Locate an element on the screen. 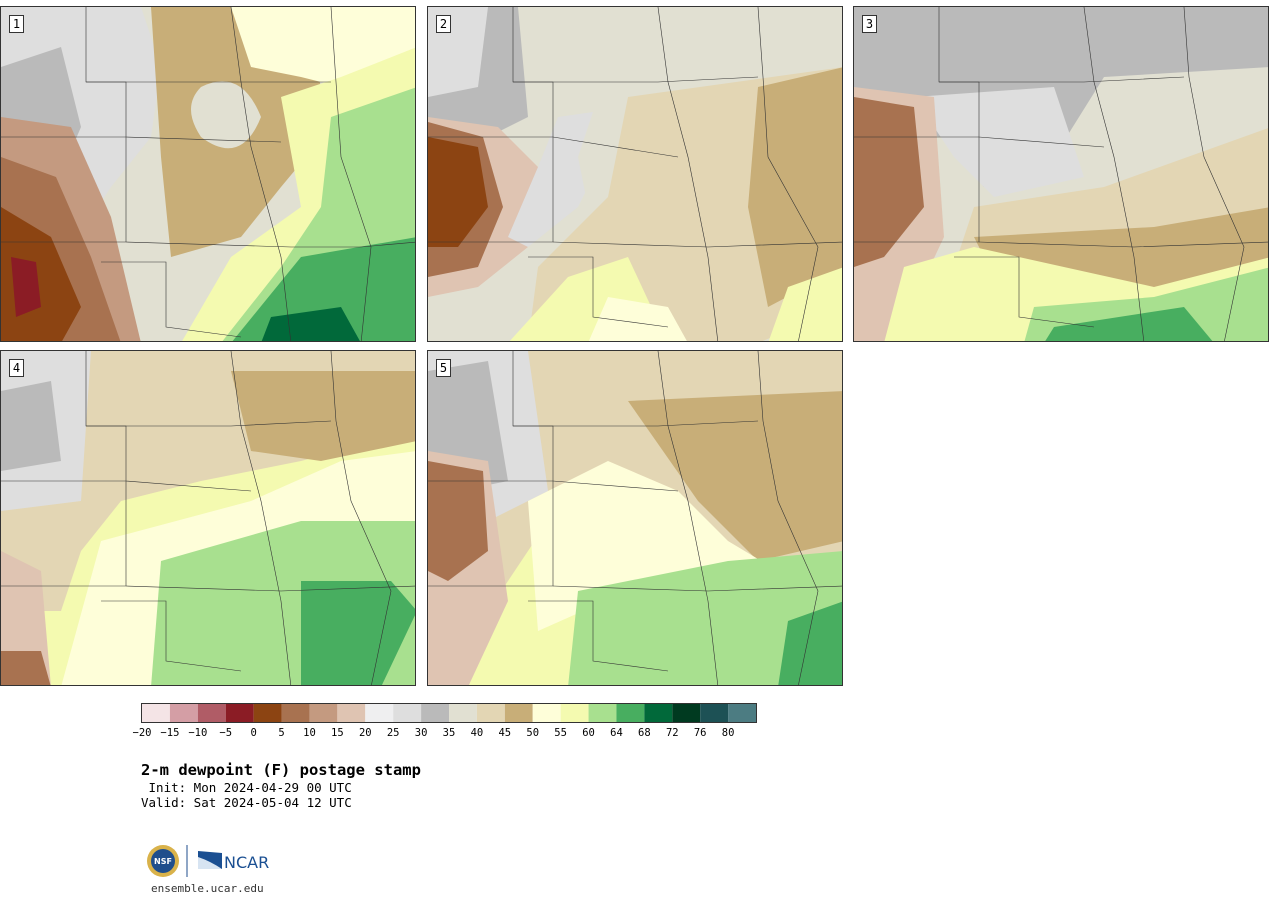 The width and height of the screenshot is (1280, 901). colorbar-tick-label: 0 is located at coordinates (253, 733).